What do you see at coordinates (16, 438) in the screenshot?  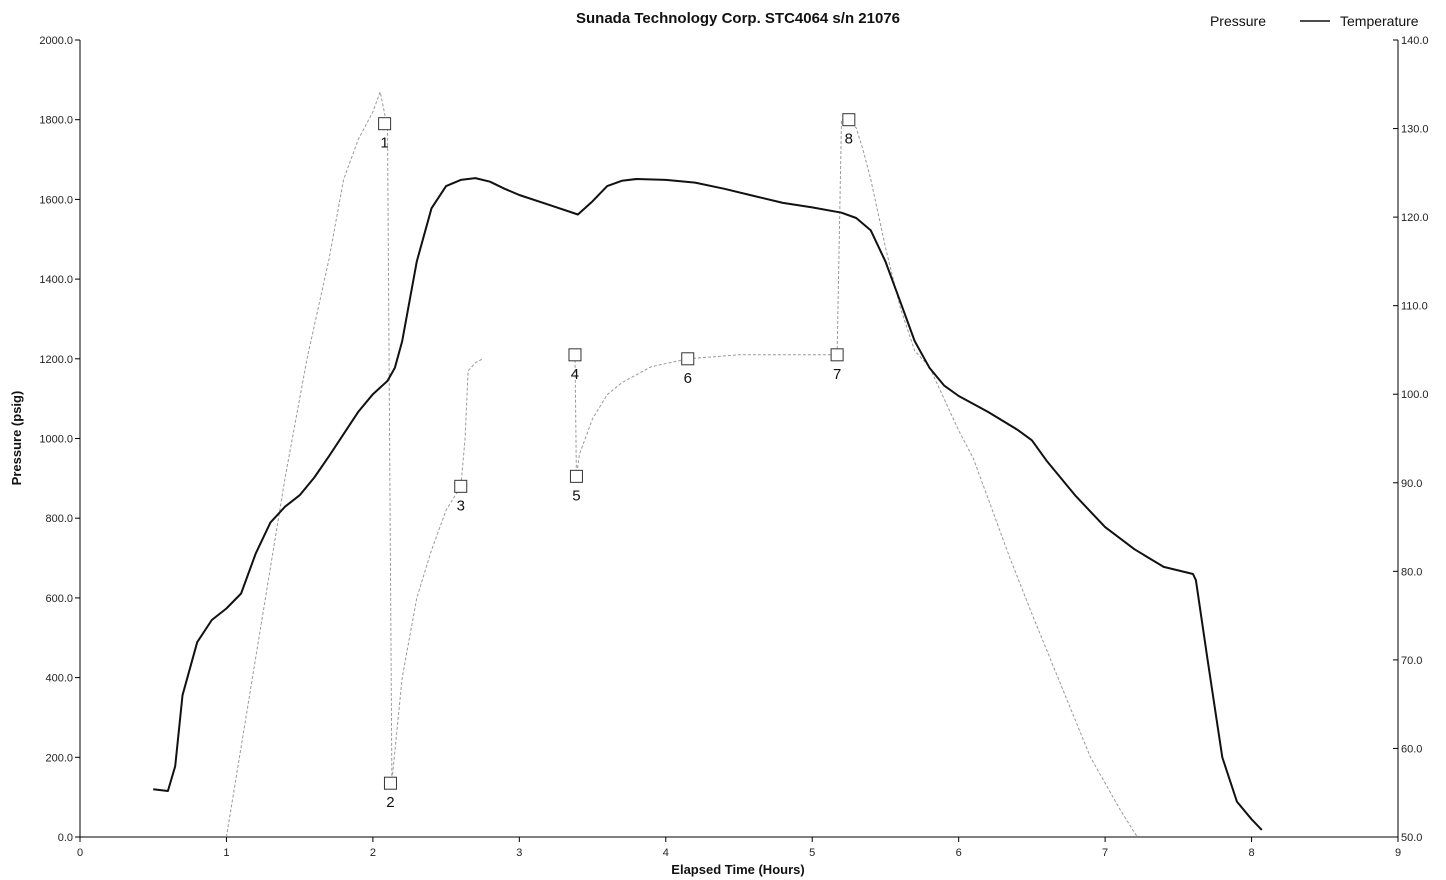 I see `y-axis-title: Pressure (psig)` at bounding box center [16, 438].